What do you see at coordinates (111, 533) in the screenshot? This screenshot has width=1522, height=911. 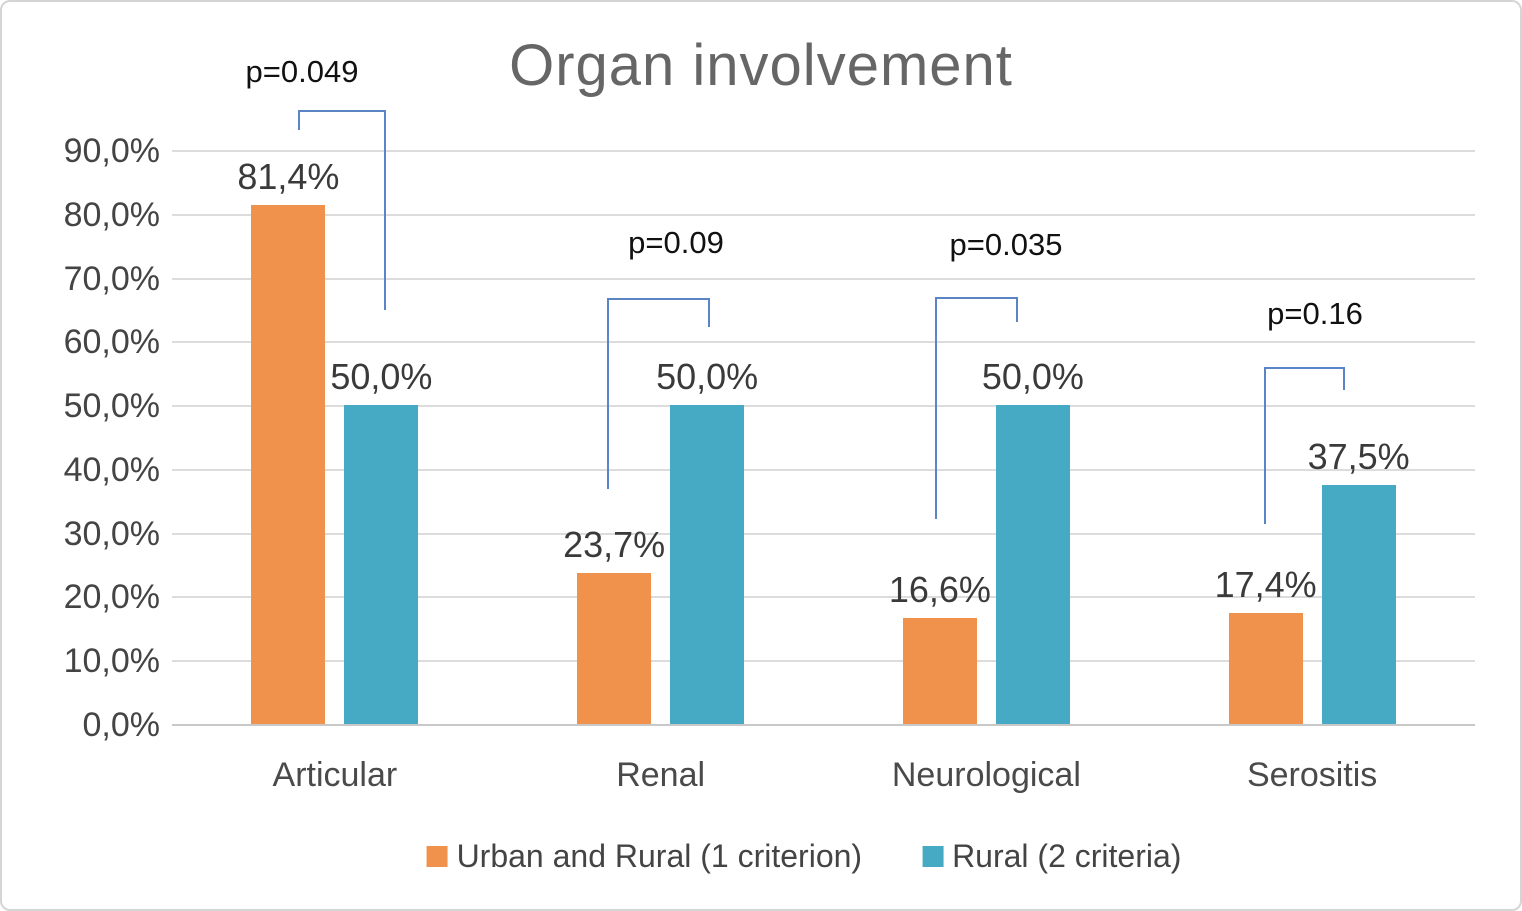 I see `y-tick-label: 30,0%` at bounding box center [111, 533].